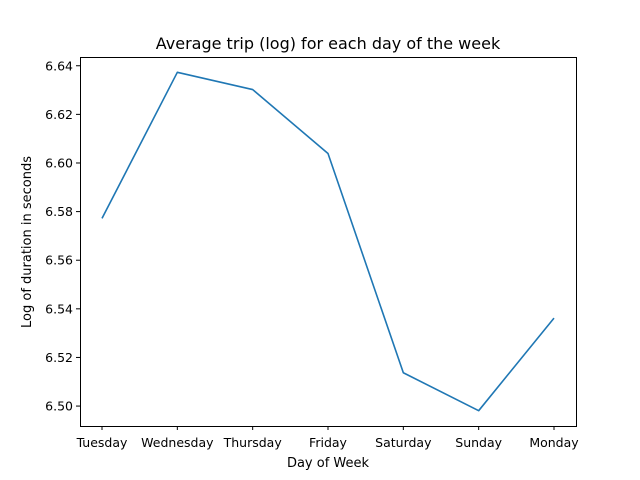 The width and height of the screenshot is (640, 480). Describe the element at coordinates (478, 442) in the screenshot. I see `x-tick-label-sunday: Sunday` at that location.